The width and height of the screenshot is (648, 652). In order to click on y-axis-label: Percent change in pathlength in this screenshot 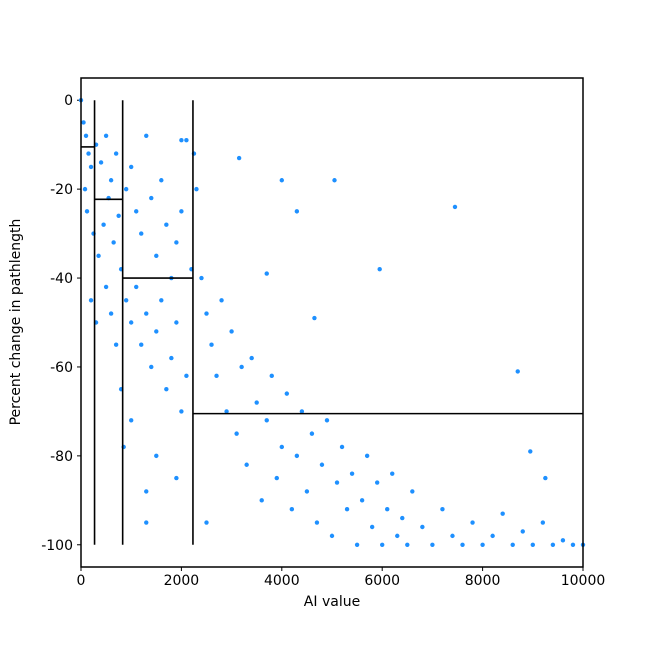, I will do `click(16, 322)`.